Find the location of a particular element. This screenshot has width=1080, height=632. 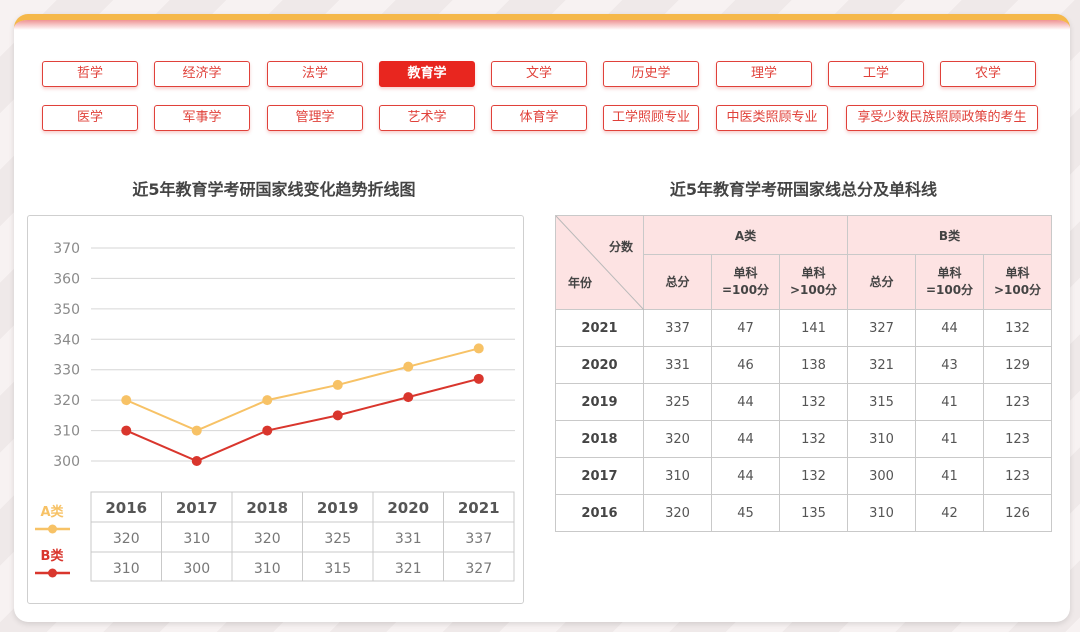

score-cell: 337 is located at coordinates (677, 328).